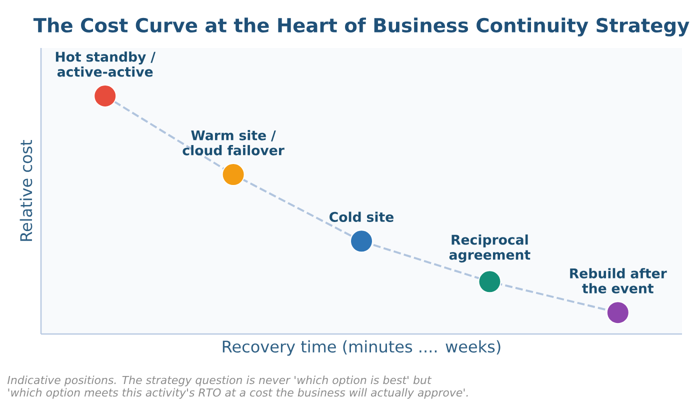 The height and width of the screenshot is (400, 700). Describe the element at coordinates (361, 348) in the screenshot. I see `x-axis-title: Recovery time (minutes .... weeks)` at that location.